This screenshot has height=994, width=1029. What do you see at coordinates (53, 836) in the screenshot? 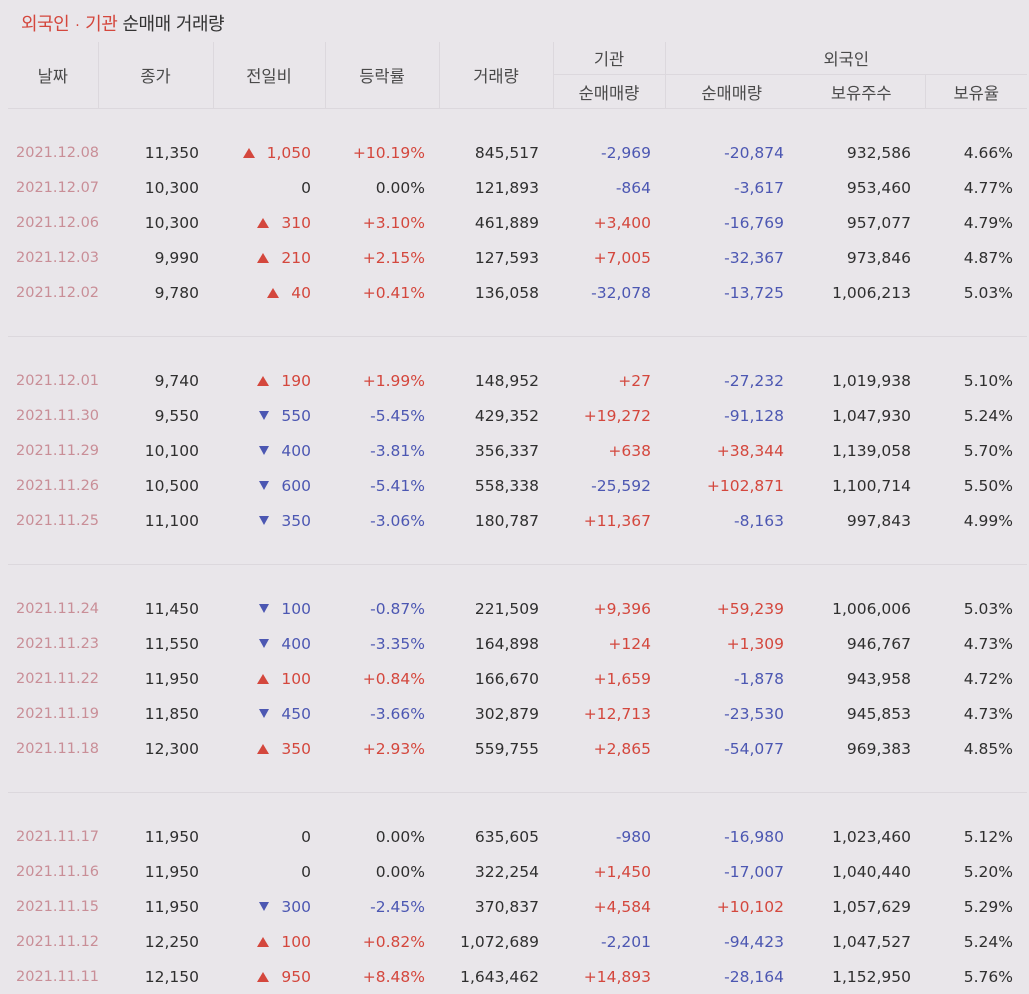
I see `date-cell: 2021.11.17` at bounding box center [53, 836].